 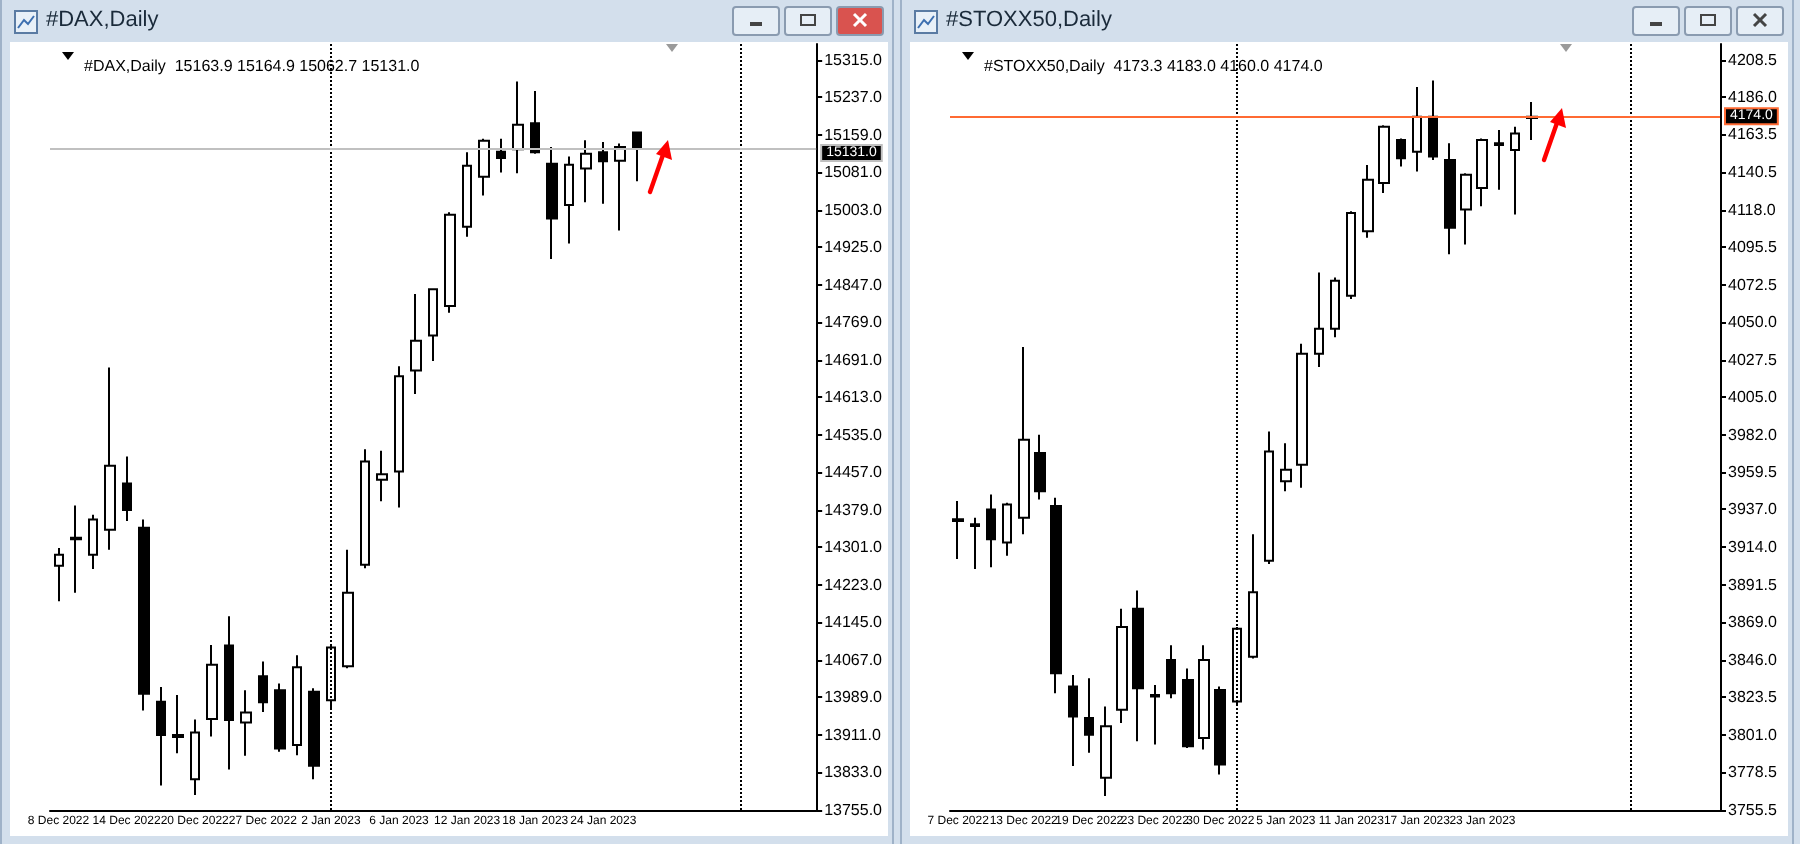 I want to click on y-tick-label: 4005.0, so click(x=1753, y=396).